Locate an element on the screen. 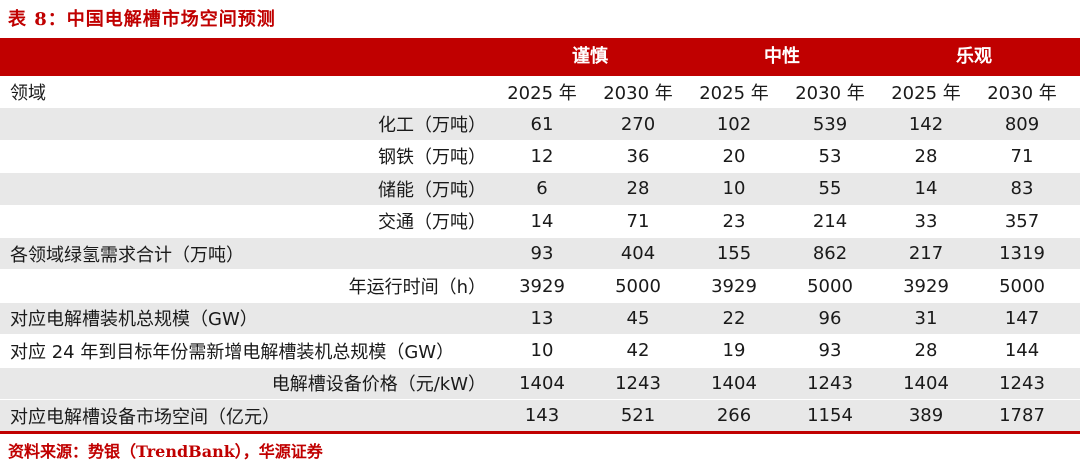  value-cell: 521 is located at coordinates (638, 416).